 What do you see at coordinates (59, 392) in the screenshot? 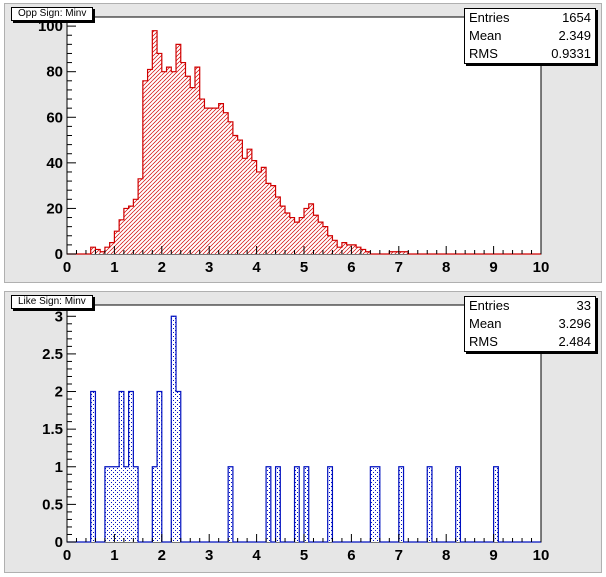
I see `y-tick-label: 2` at bounding box center [59, 392].